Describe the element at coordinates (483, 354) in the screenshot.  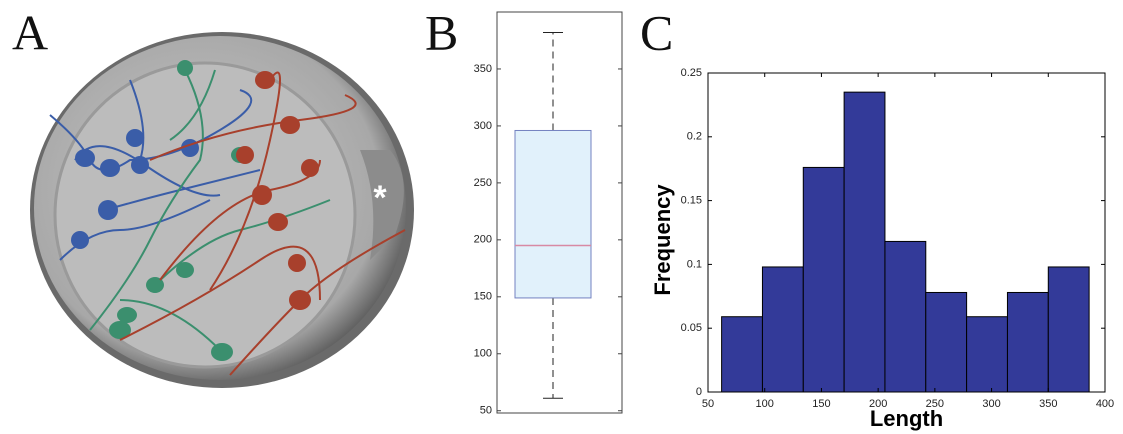
I see `y-tick-label: 100` at that location.